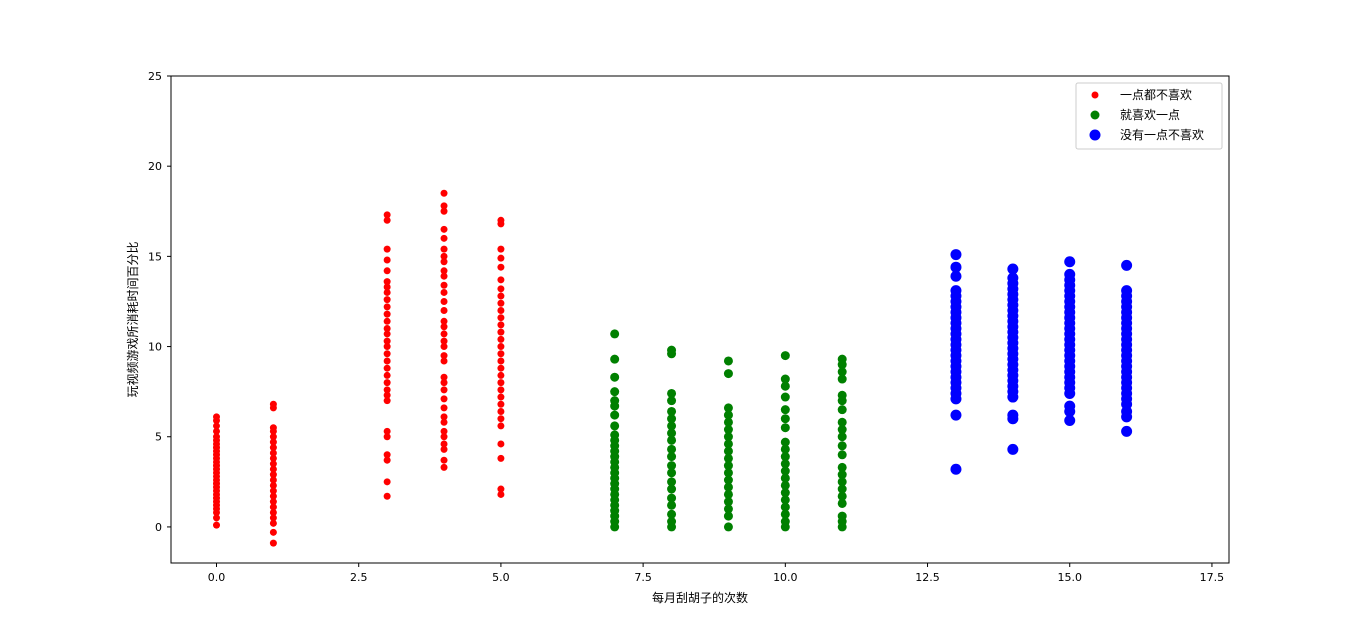 The width and height of the screenshot is (1366, 632). Describe the element at coordinates (1156, 94) in the screenshot. I see `legend-label: 一点都不喜欢` at that location.